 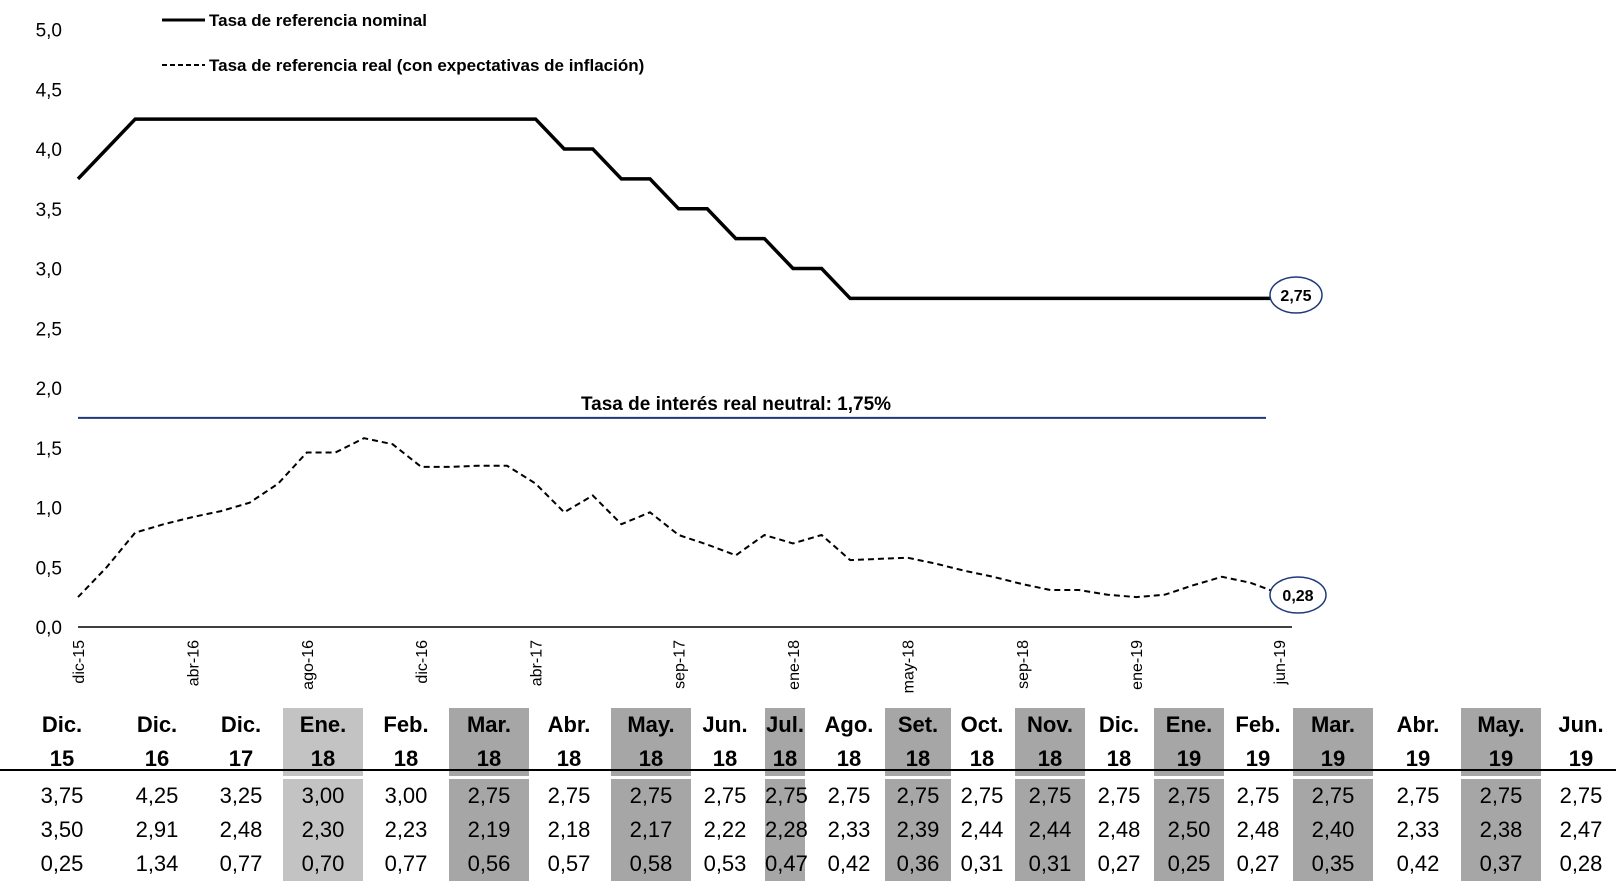 What do you see at coordinates (680, 664) in the screenshot?
I see `x-tick-label: sep-17` at bounding box center [680, 664].